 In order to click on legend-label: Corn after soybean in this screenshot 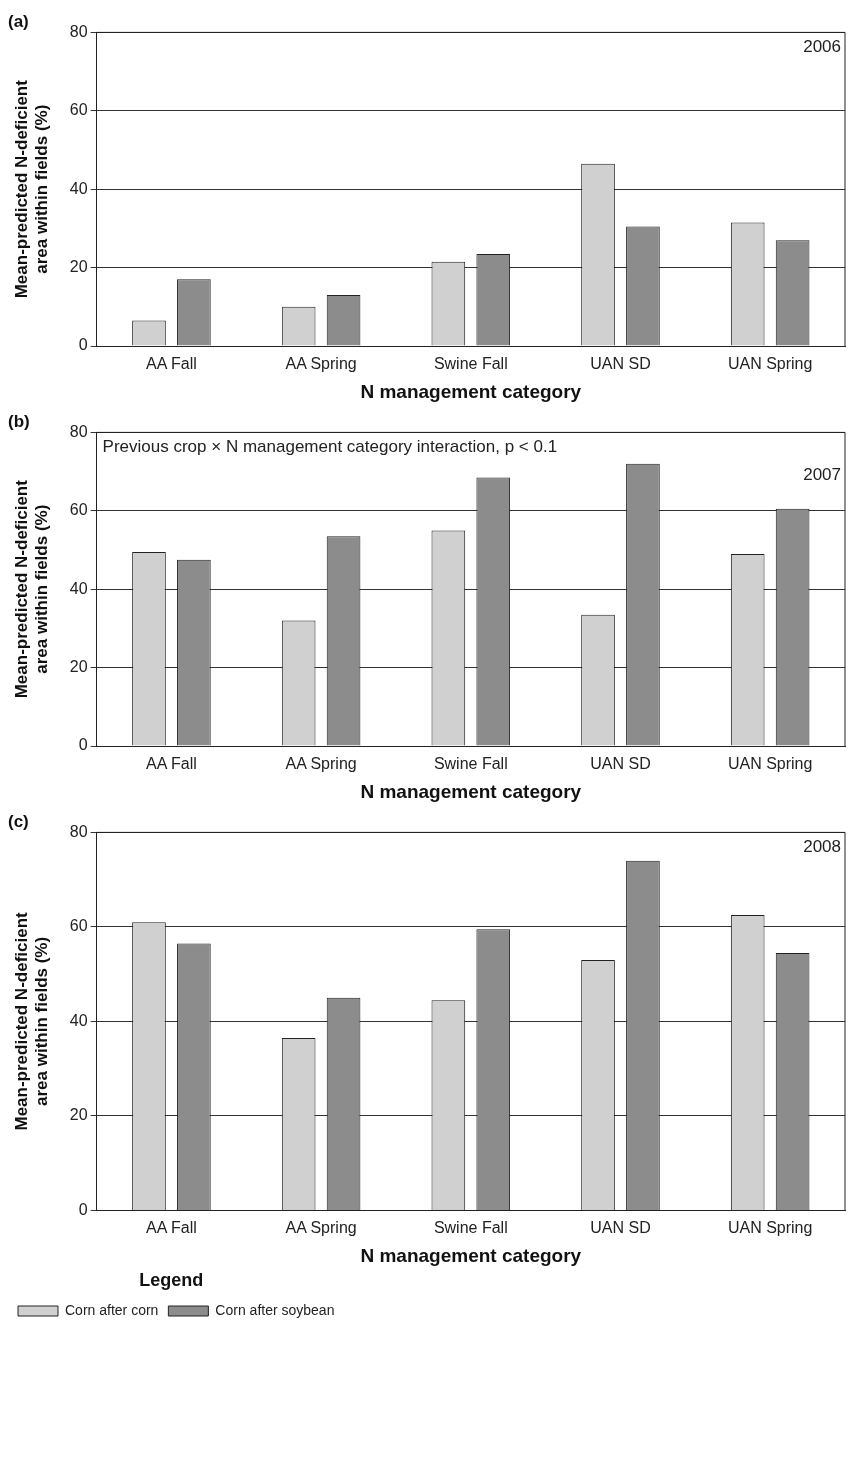, I will do `click(275, 1309)`.